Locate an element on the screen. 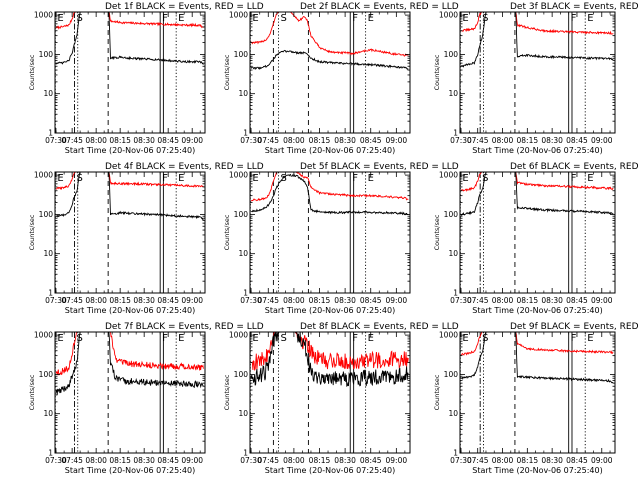  panel-title: Det 4f BLACK = Events, RED = LLD is located at coordinates (184, 167).